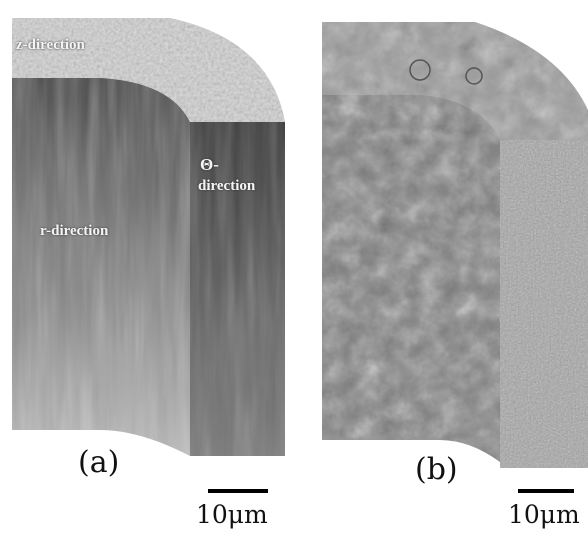  What do you see at coordinates (209, 164) in the screenshot?
I see `theta-direction-label-symbol: Θ-` at bounding box center [209, 164].